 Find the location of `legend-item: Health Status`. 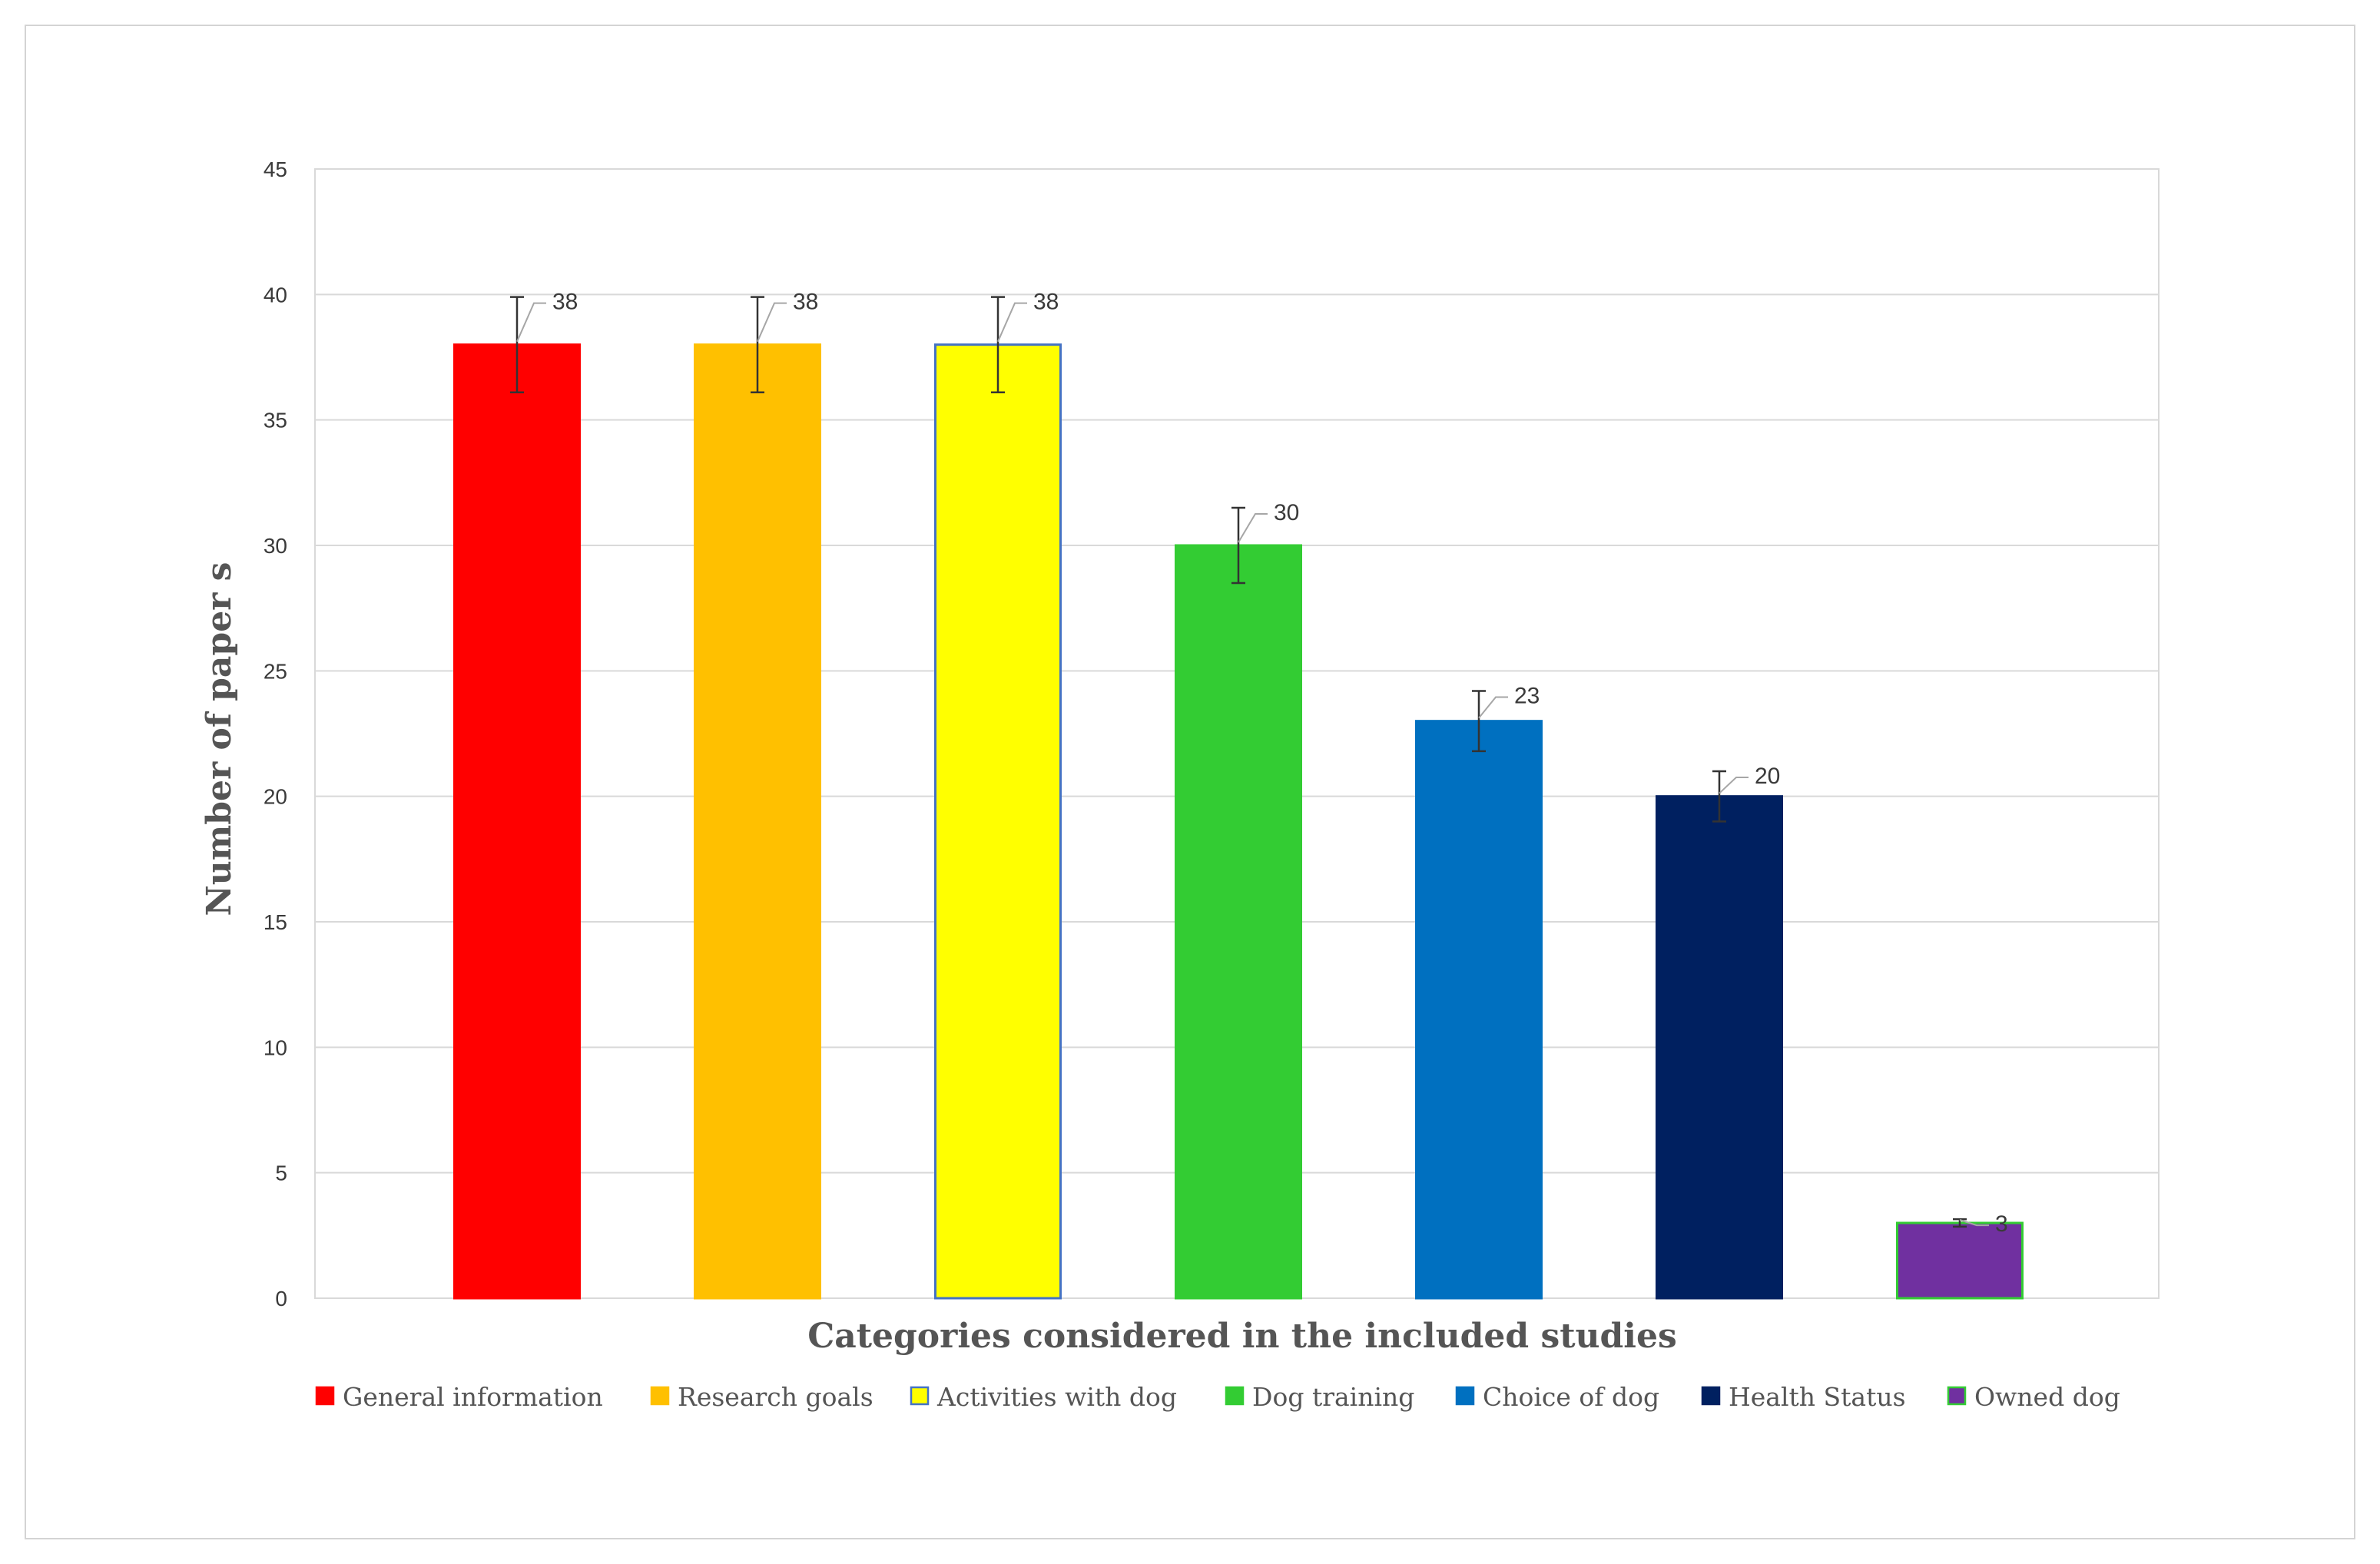

legend-item: Health Status is located at coordinates (1803, 1397).